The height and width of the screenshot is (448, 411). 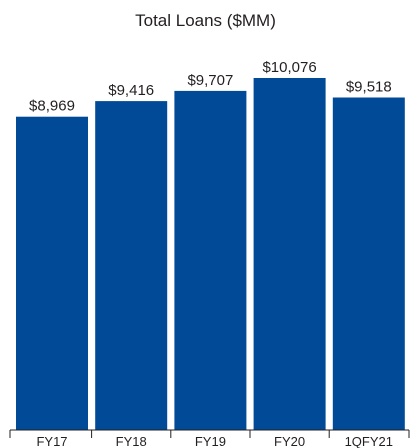 What do you see at coordinates (131, 441) in the screenshot?
I see `x-tick-label-fy18: FY18` at bounding box center [131, 441].